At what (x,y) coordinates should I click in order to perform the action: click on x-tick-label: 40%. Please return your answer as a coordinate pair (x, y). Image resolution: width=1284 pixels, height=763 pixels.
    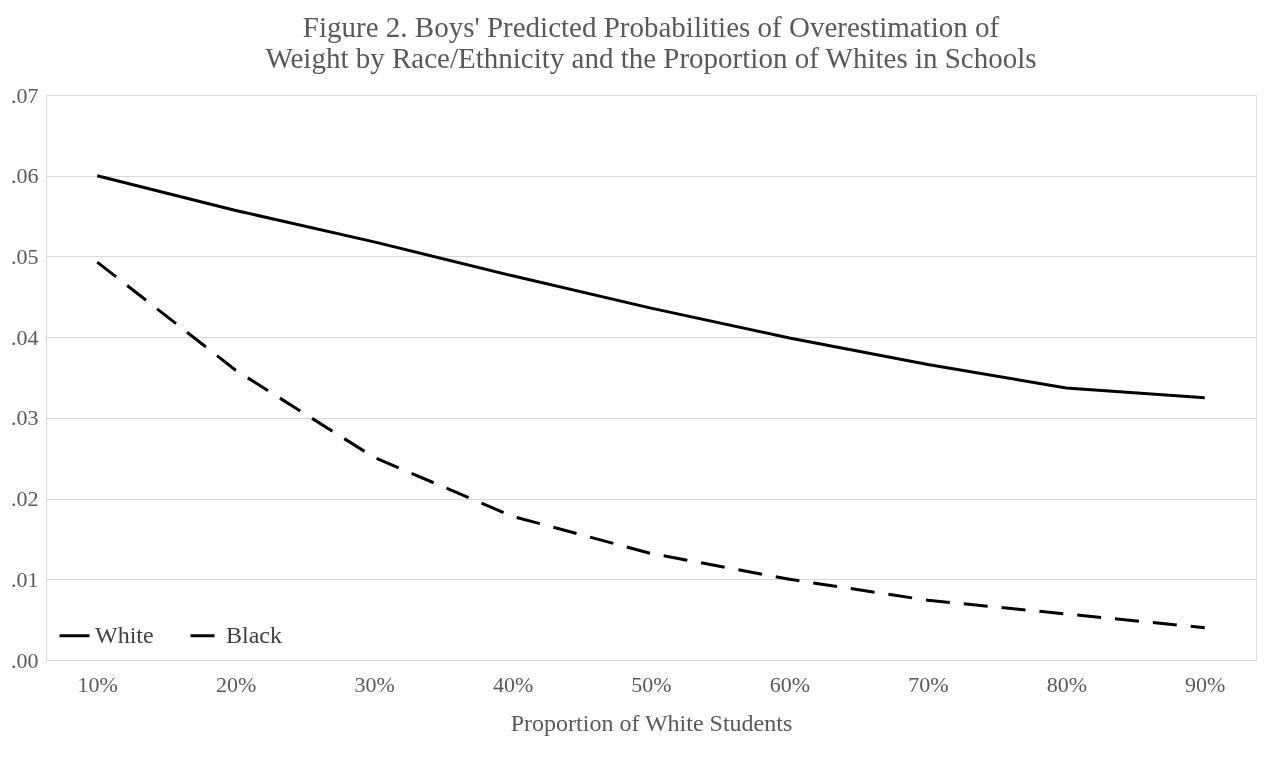
    Looking at the image, I should click on (513, 684).